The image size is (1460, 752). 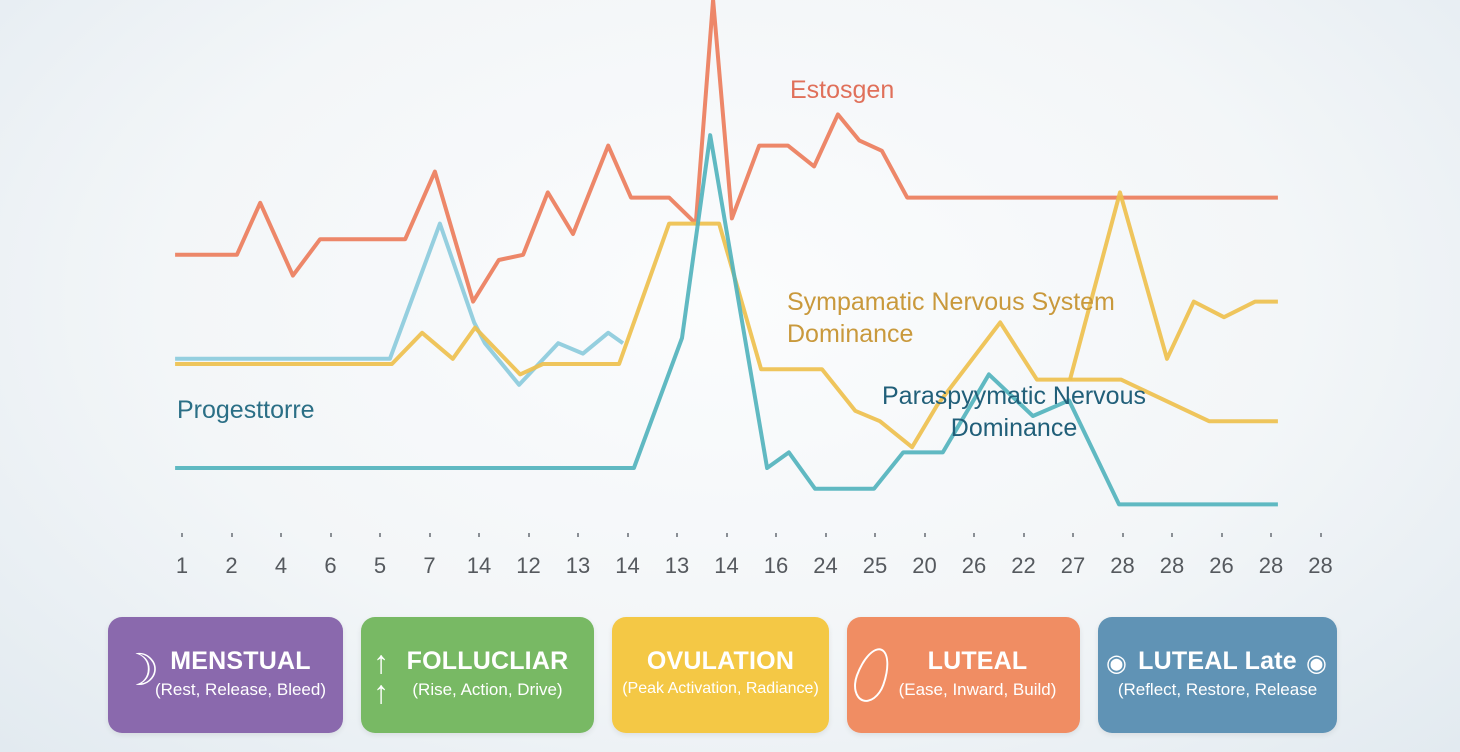 I want to click on arrows-up-icon: ↑ ↑, so click(x=381, y=677).